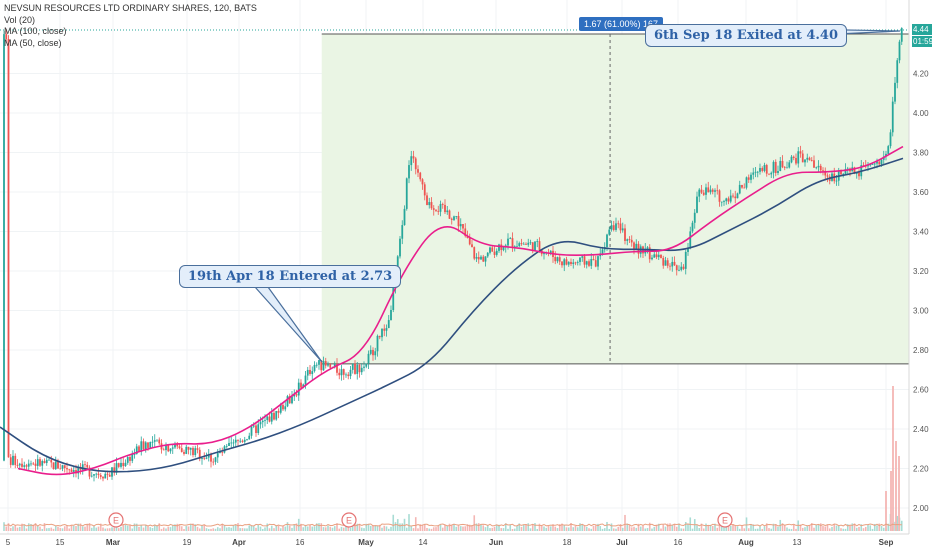 This screenshot has height=550, width=932. Describe the element at coordinates (35, 31) in the screenshot. I see `ma100-legend: MA (100, close)` at that location.